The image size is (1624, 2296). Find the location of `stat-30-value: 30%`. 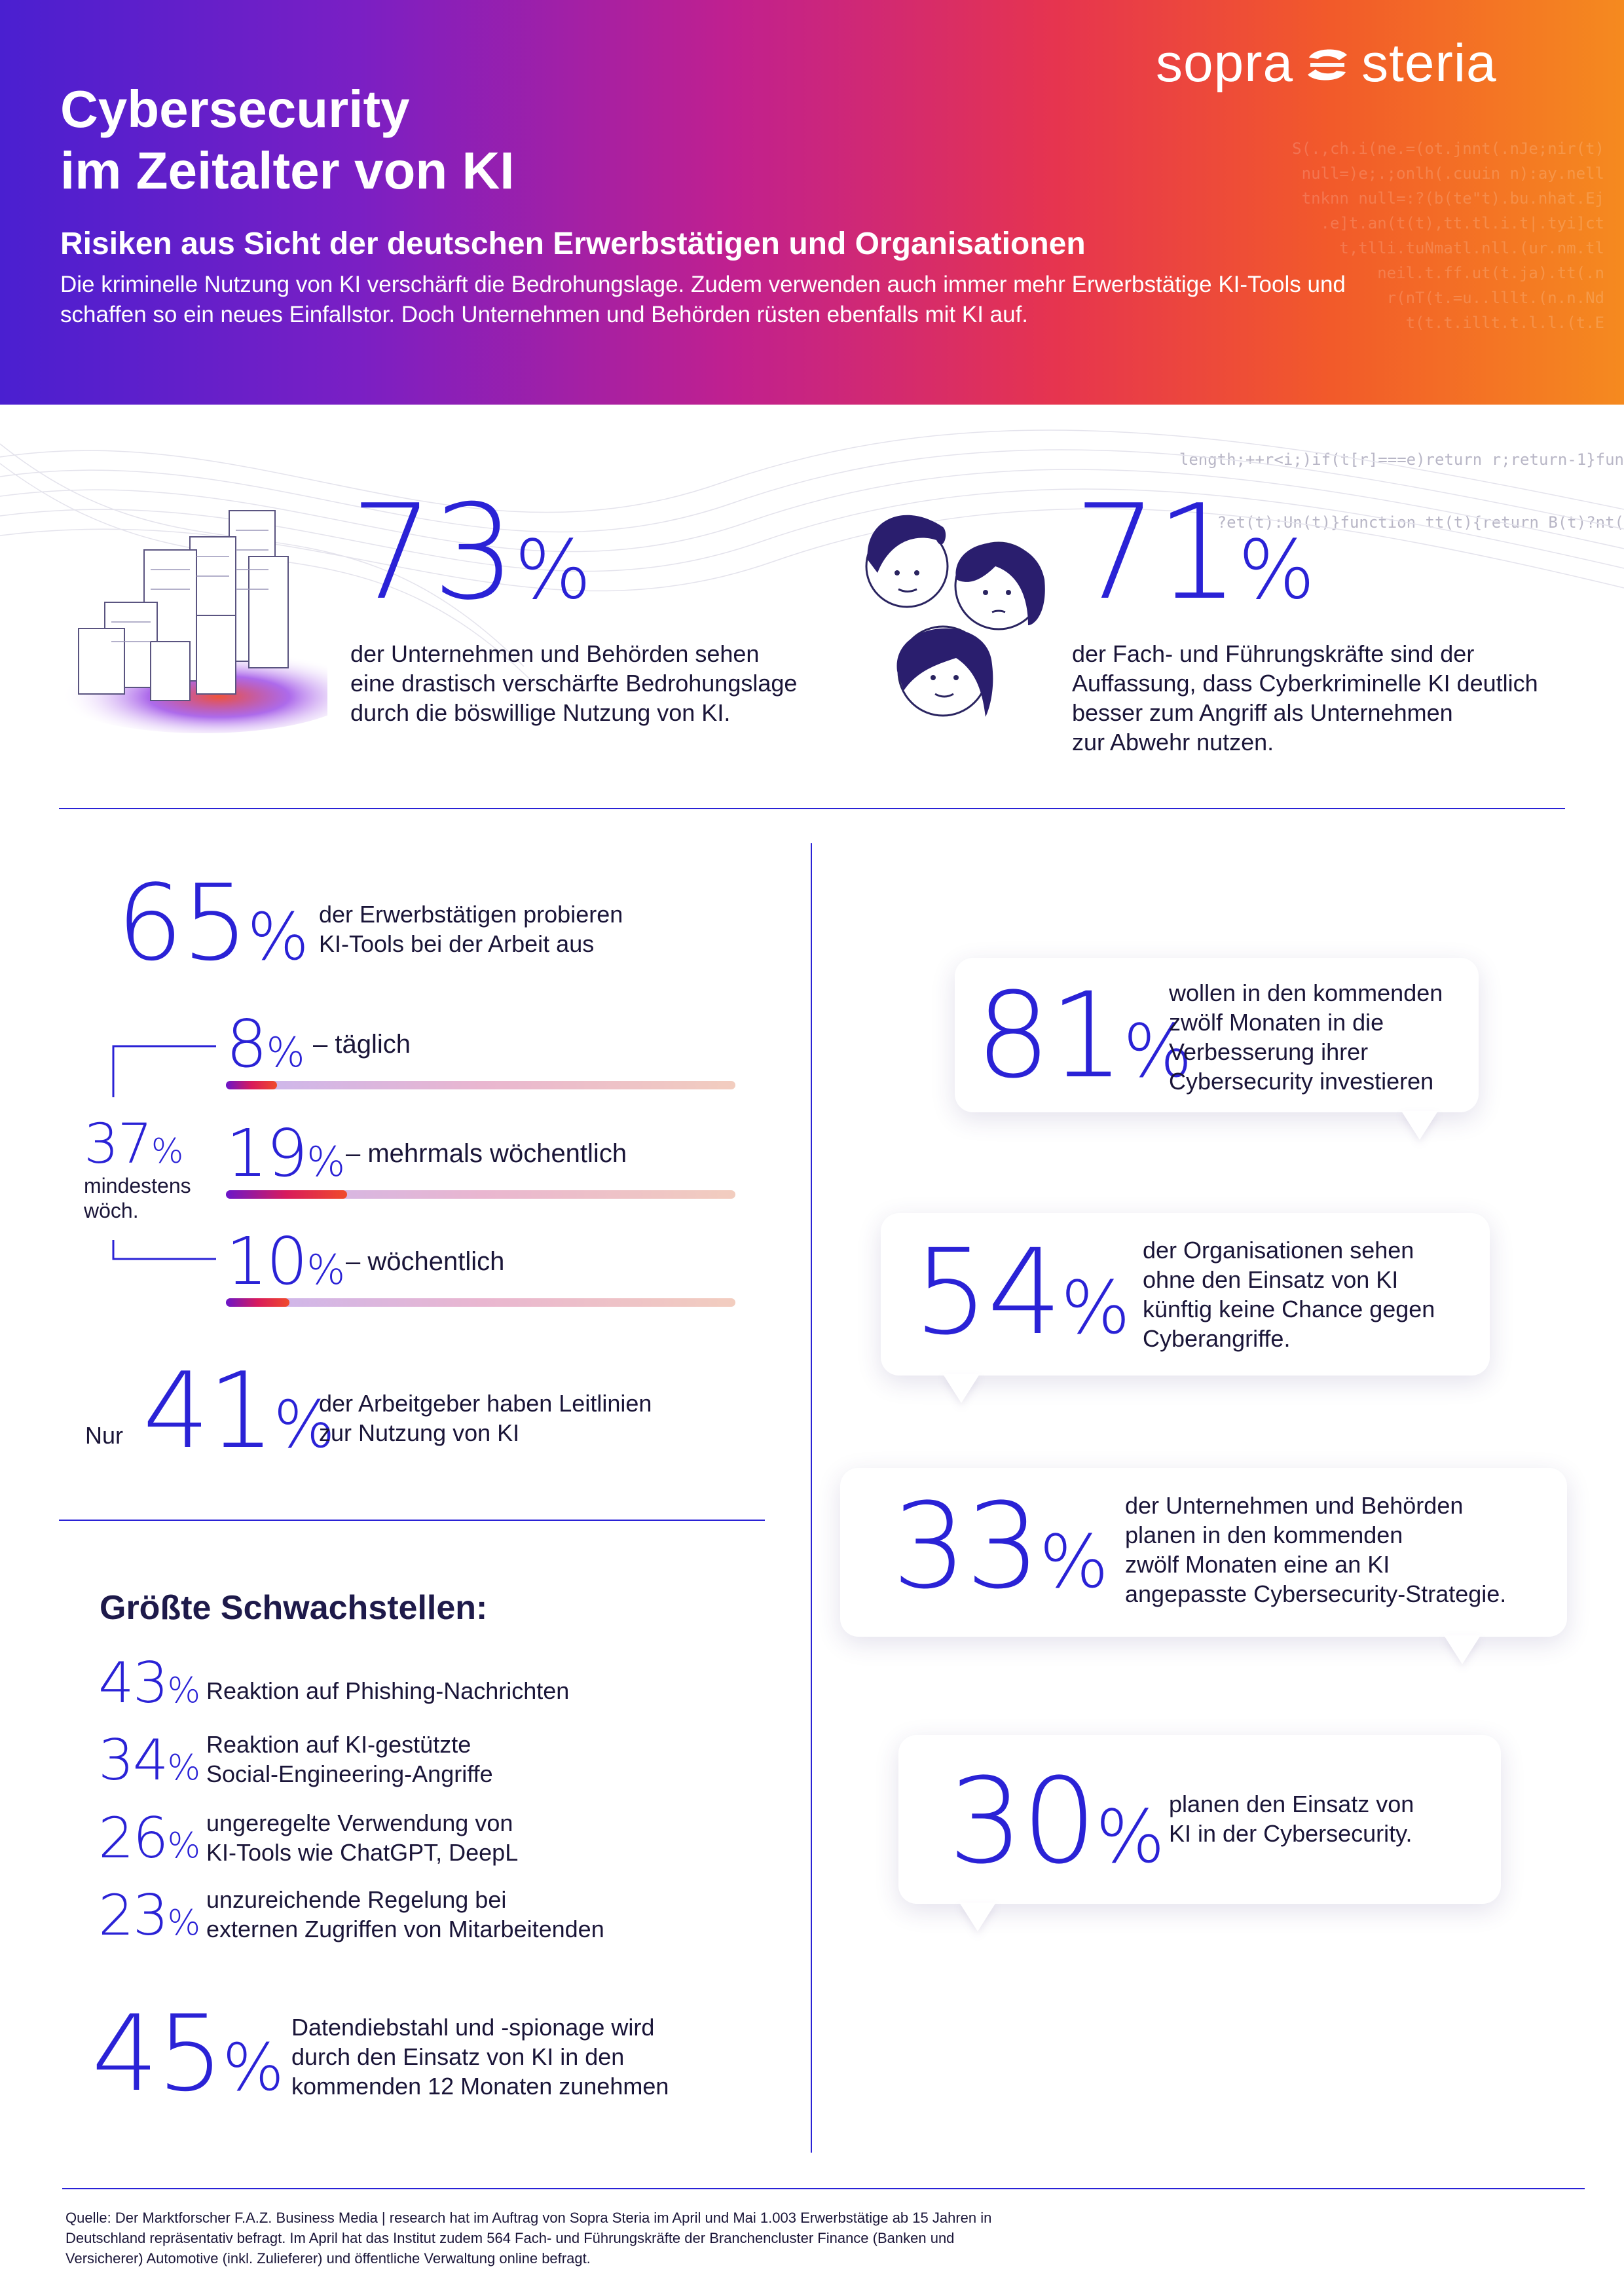

stat-30-value: 30% is located at coordinates (1057, 1821).